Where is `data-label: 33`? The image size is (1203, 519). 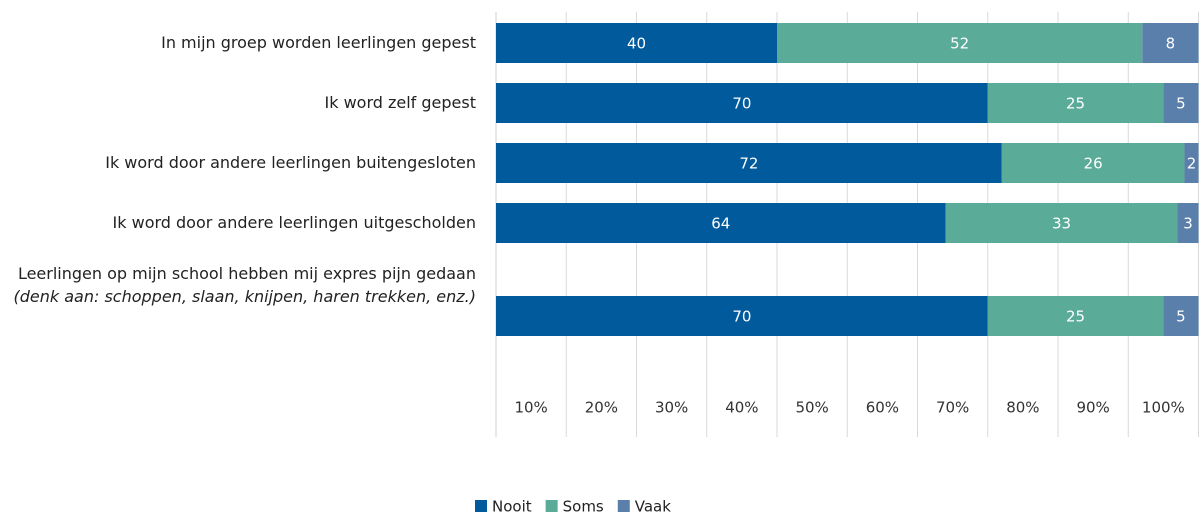 data-label: 33 is located at coordinates (1061, 224).